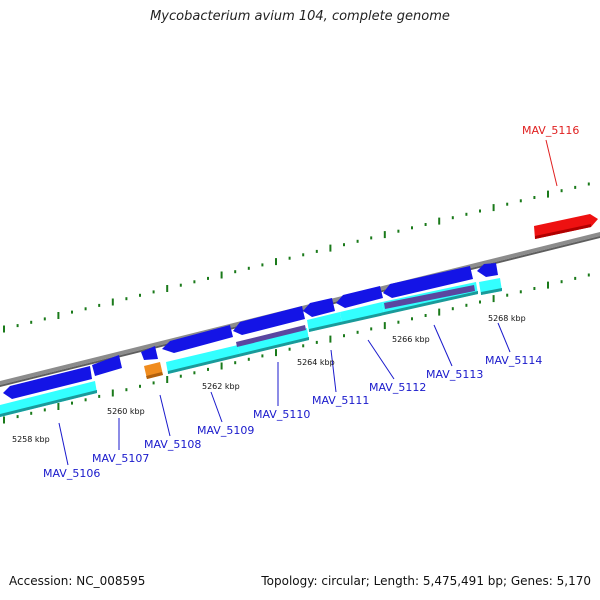  What do you see at coordinates (397, 387) in the screenshot?
I see `gene-label: MAV_5112` at bounding box center [397, 387].